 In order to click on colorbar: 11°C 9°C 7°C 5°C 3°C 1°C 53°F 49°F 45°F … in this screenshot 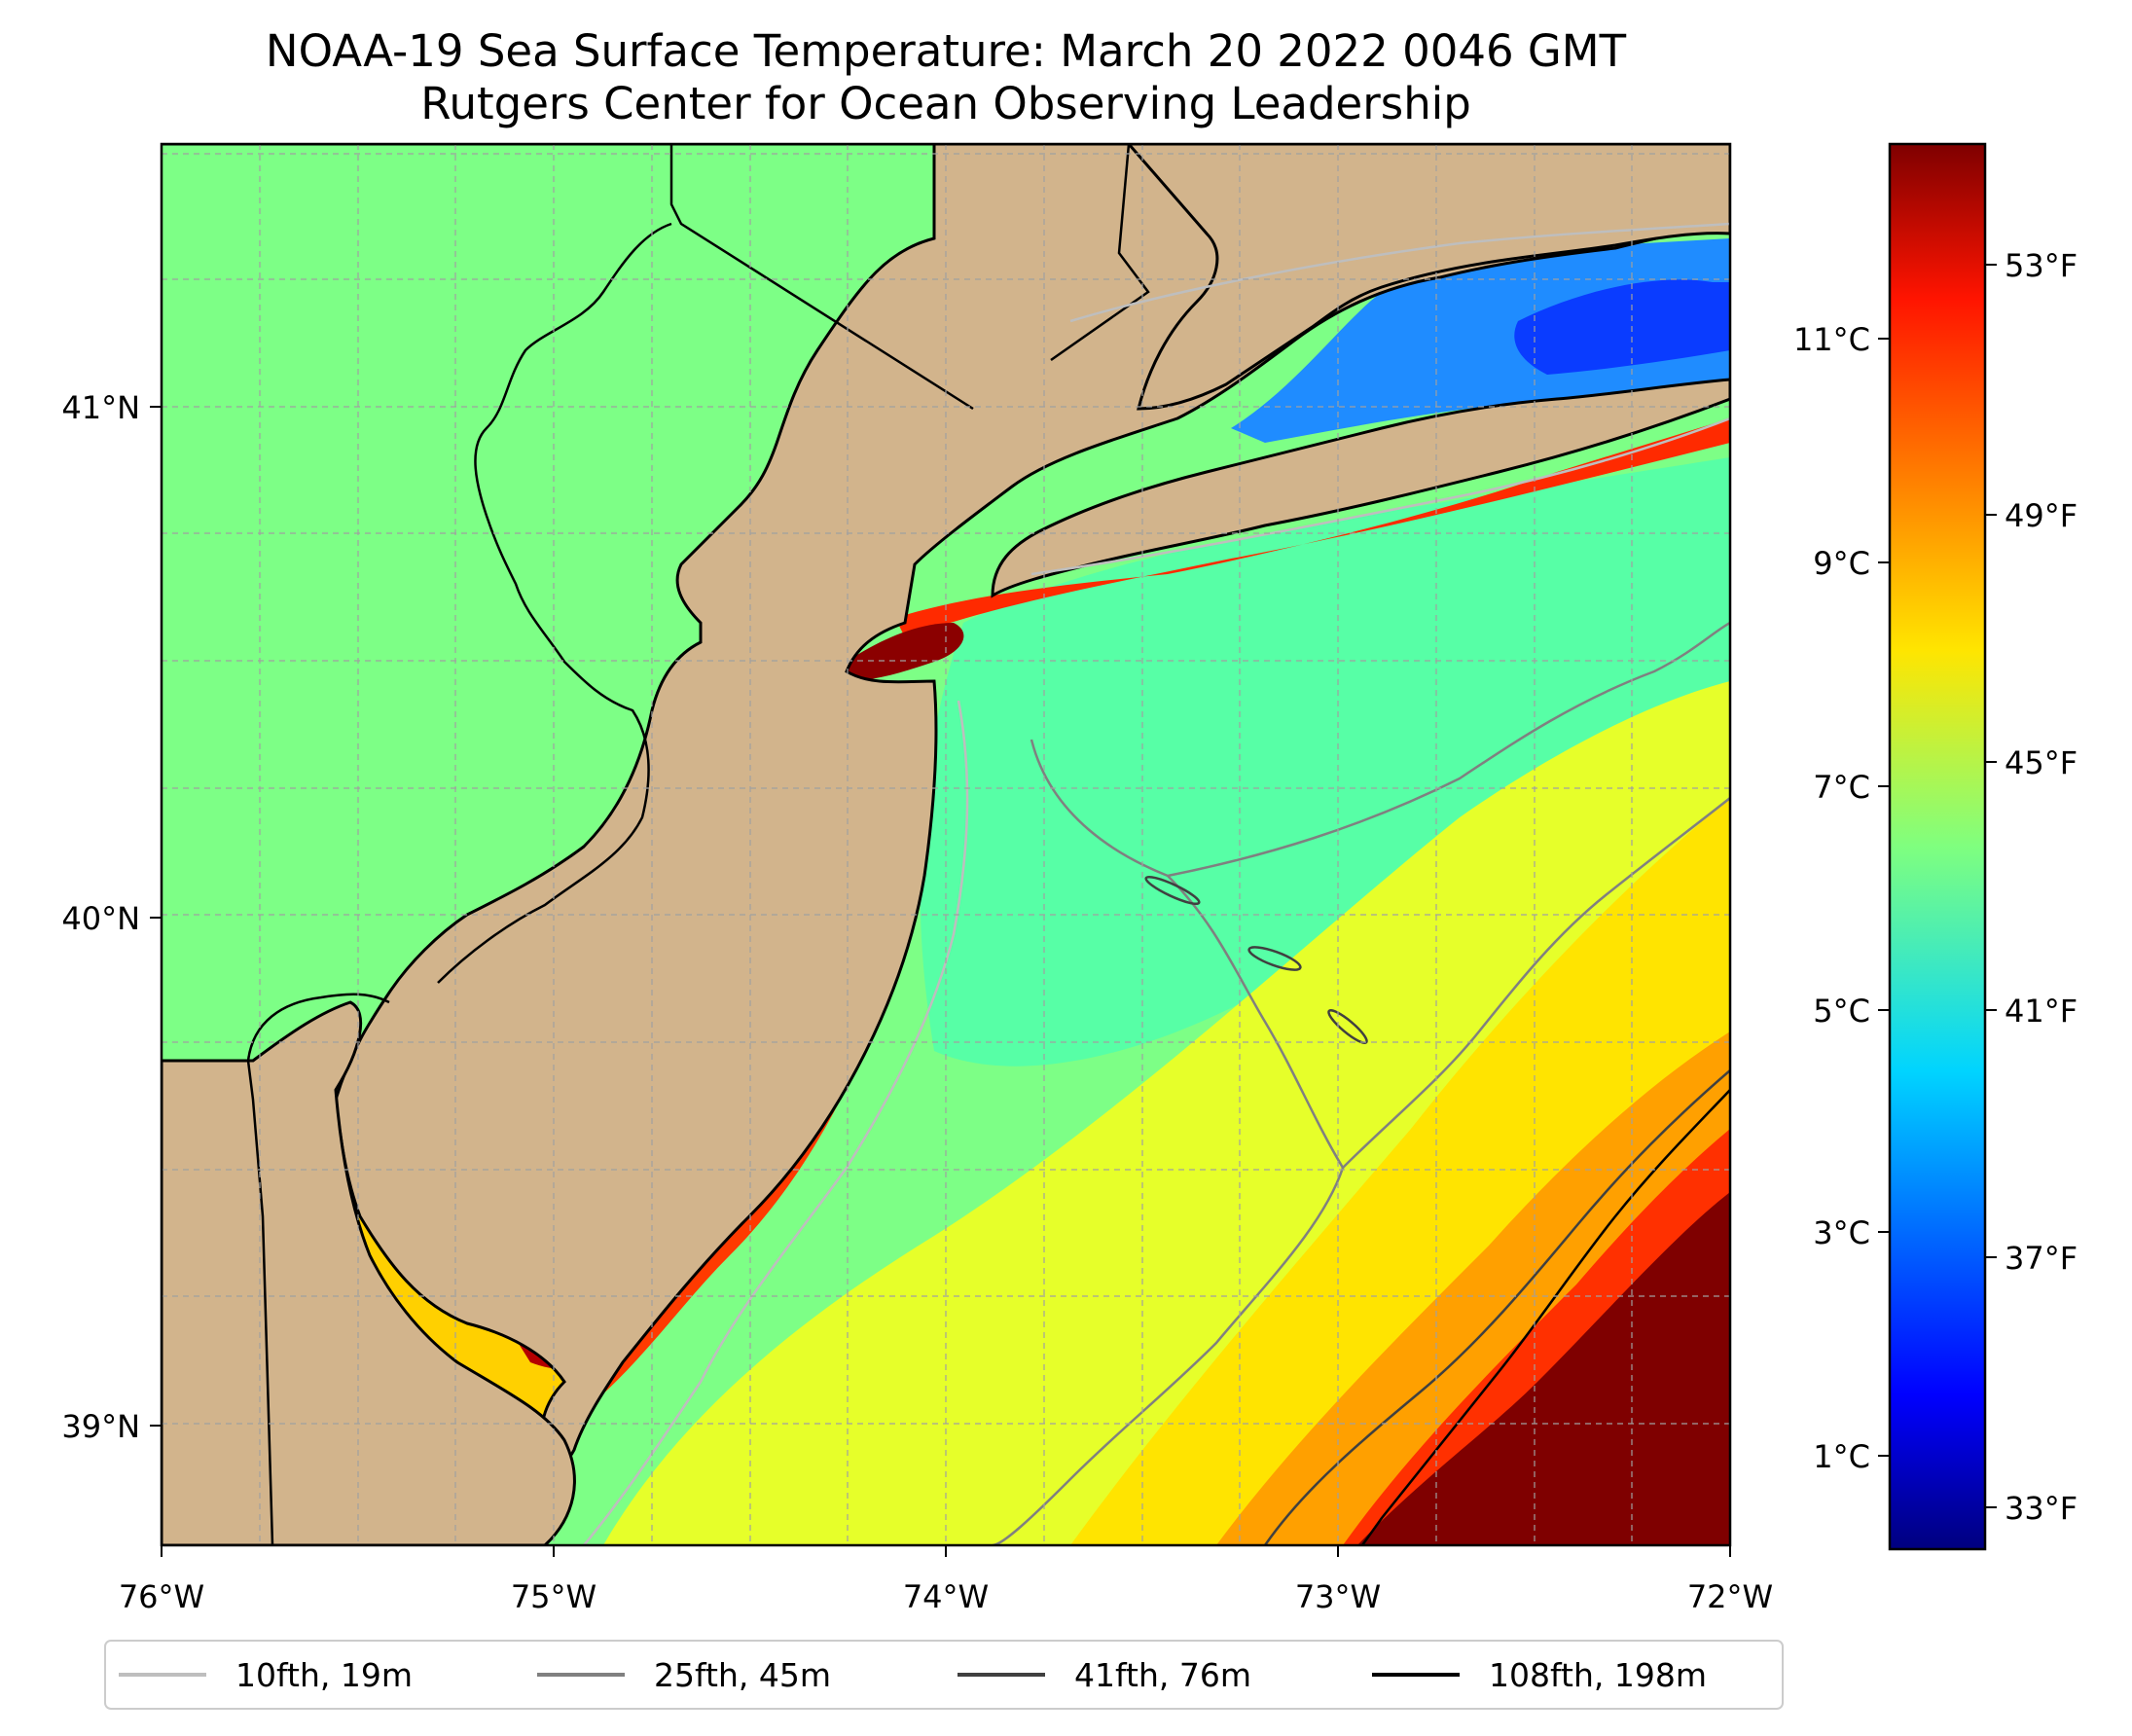, I will do `click(1936, 847)`.